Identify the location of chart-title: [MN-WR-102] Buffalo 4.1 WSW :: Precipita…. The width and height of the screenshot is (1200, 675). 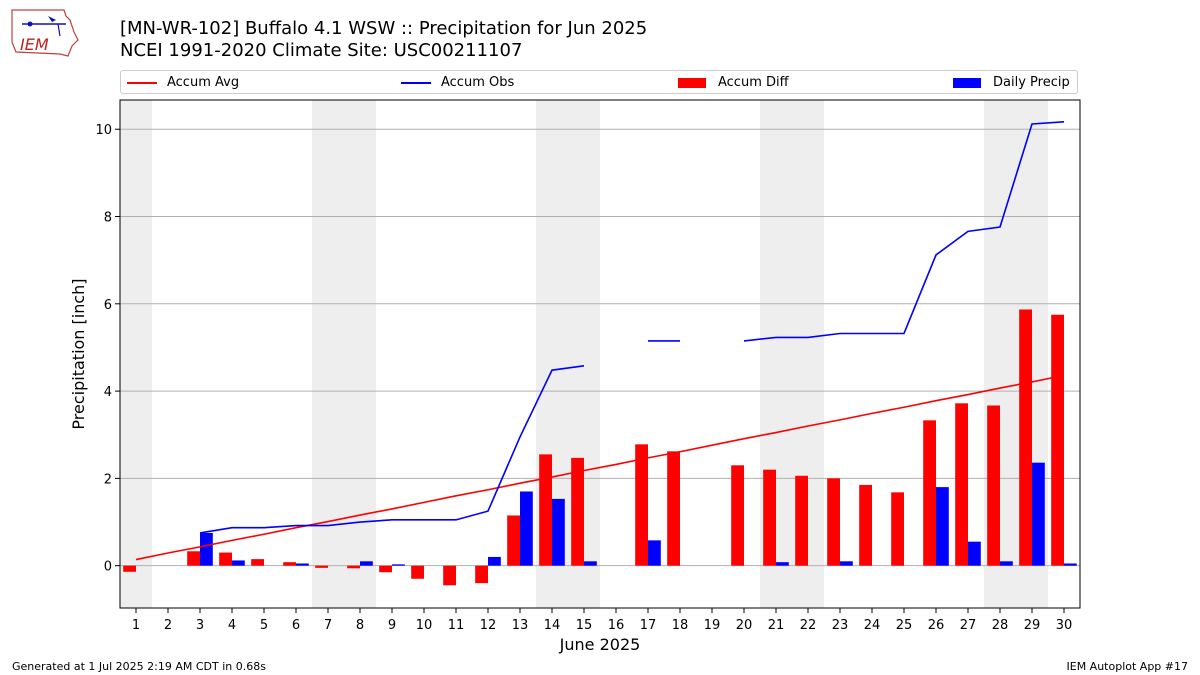
(384, 28).